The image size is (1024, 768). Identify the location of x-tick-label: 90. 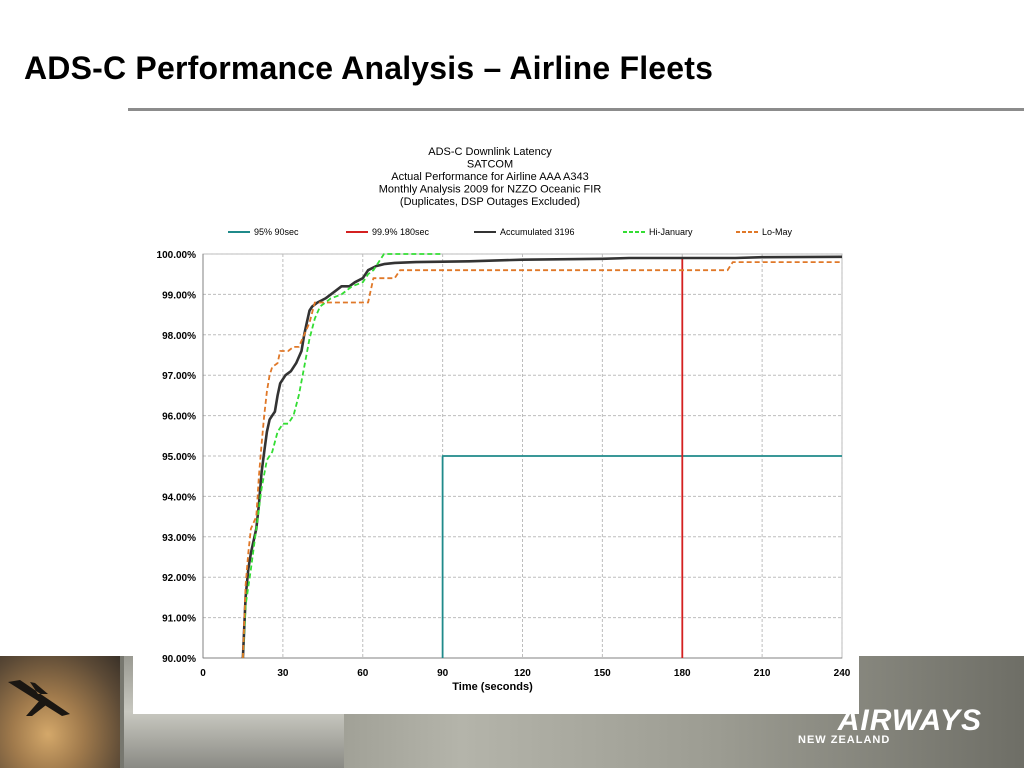
(443, 673).